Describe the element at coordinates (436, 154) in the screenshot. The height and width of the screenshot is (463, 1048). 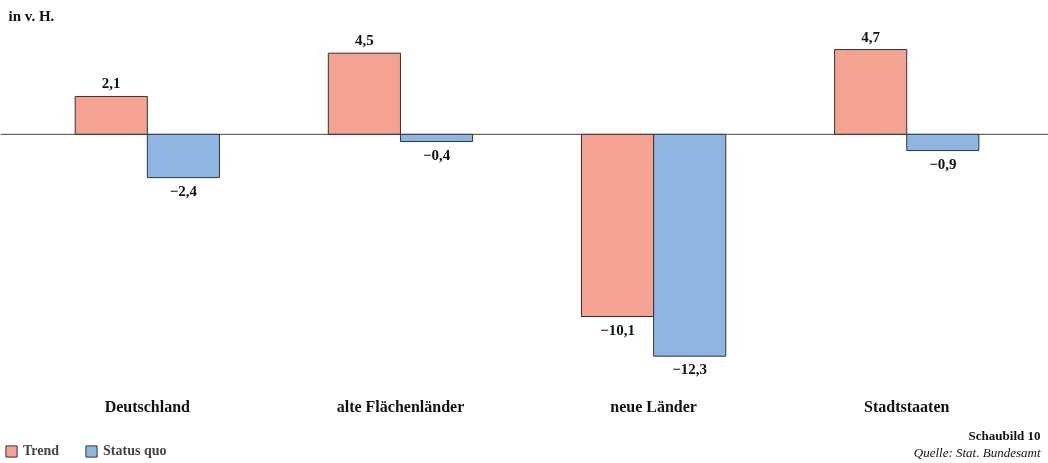
I see `data-label: −0,4` at that location.